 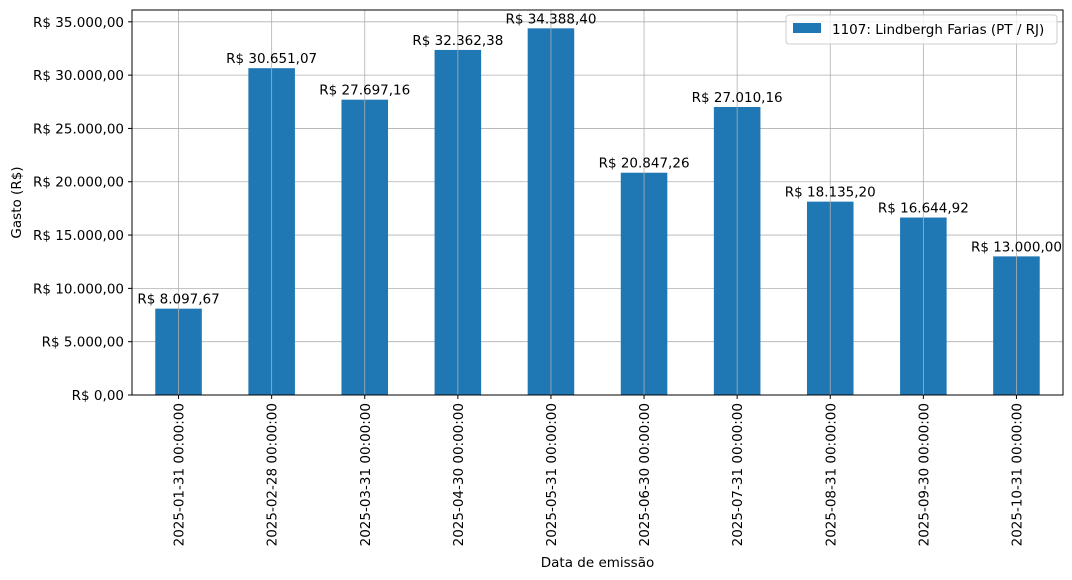 I want to click on y-tick-label: R$ 5.000,00, so click(x=83, y=343).